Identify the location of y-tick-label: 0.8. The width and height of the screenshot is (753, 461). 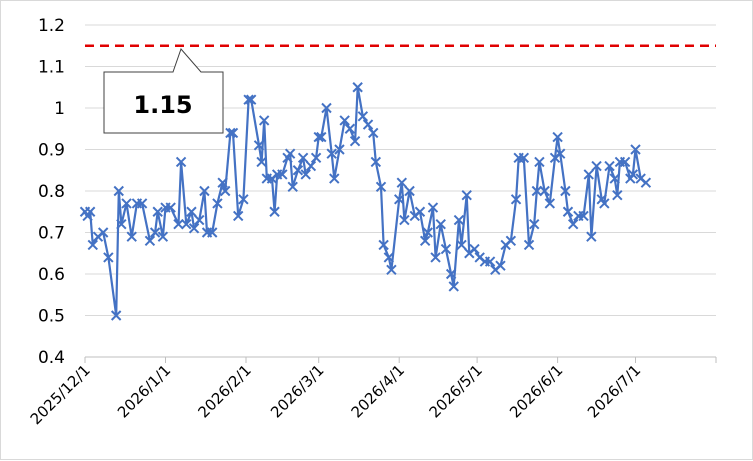
(51, 192).